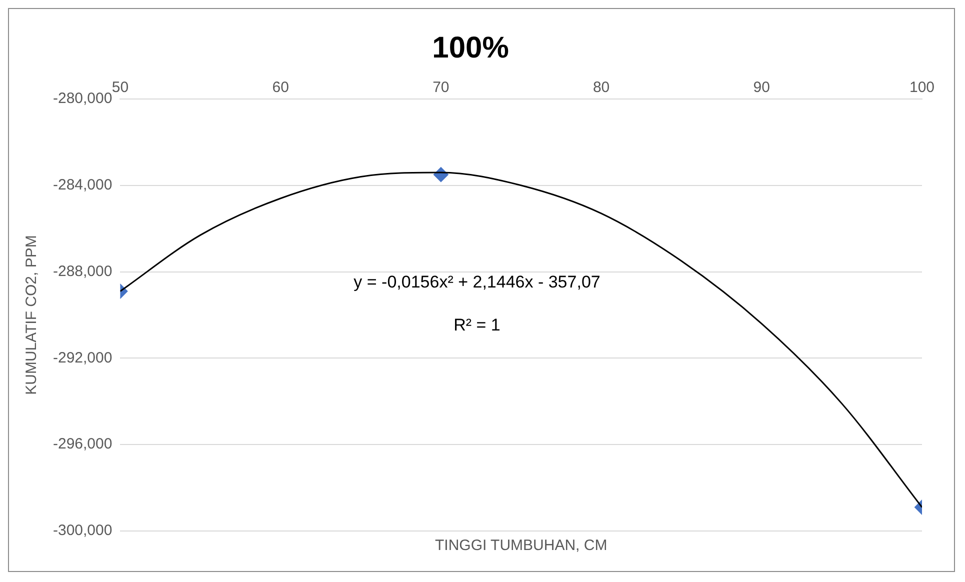 This screenshot has height=582, width=965. What do you see at coordinates (82, 531) in the screenshot?
I see `y-tick-label: -300,000` at bounding box center [82, 531].